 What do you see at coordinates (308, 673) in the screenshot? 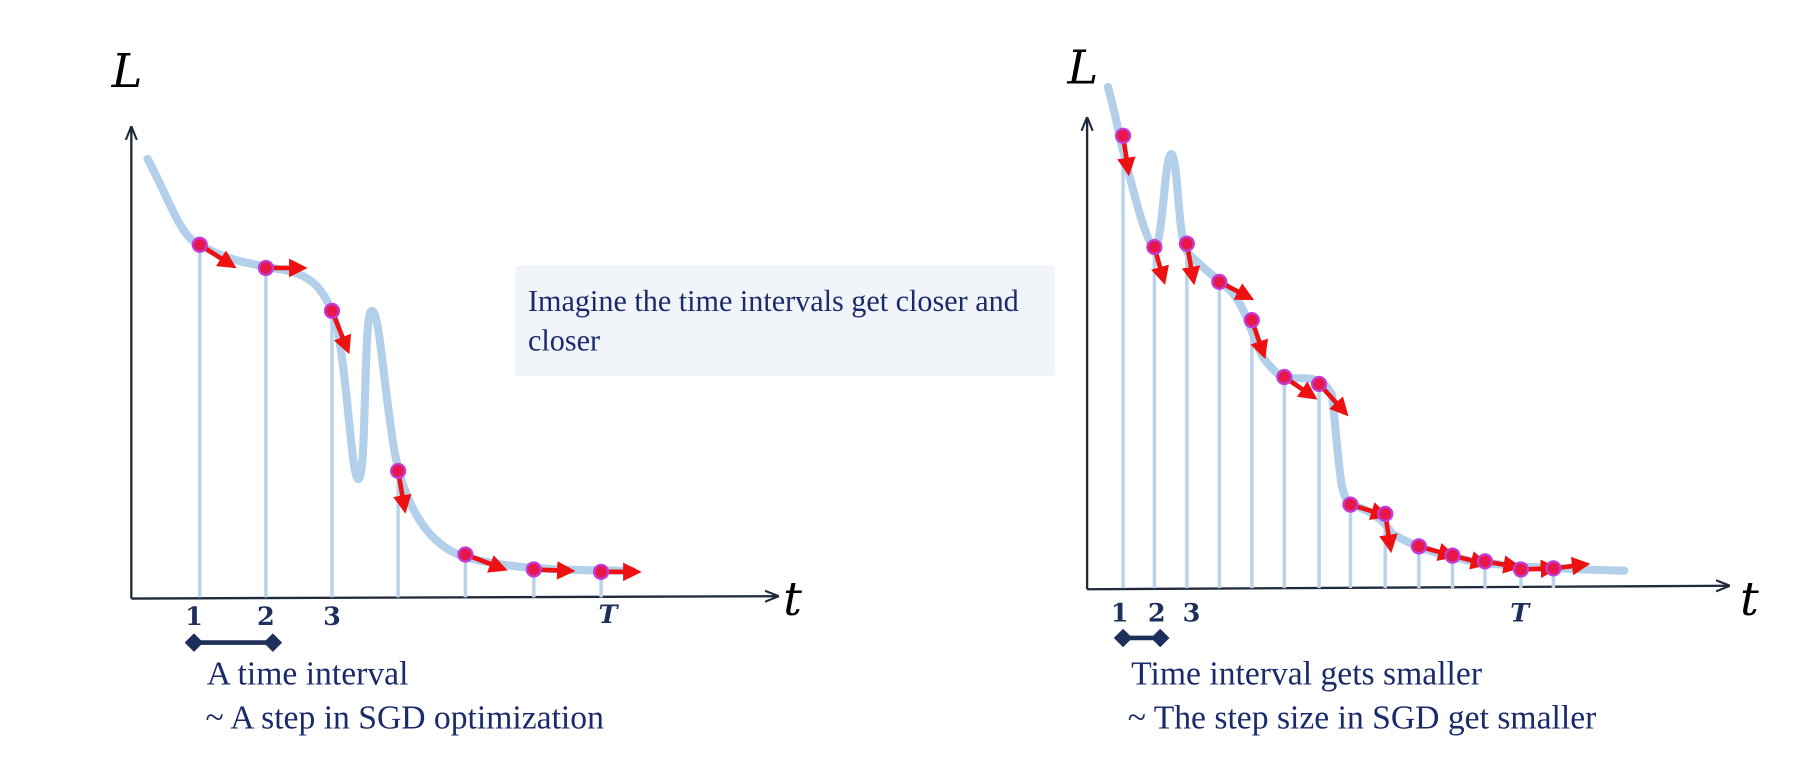
I see `caption: A time interval` at bounding box center [308, 673].